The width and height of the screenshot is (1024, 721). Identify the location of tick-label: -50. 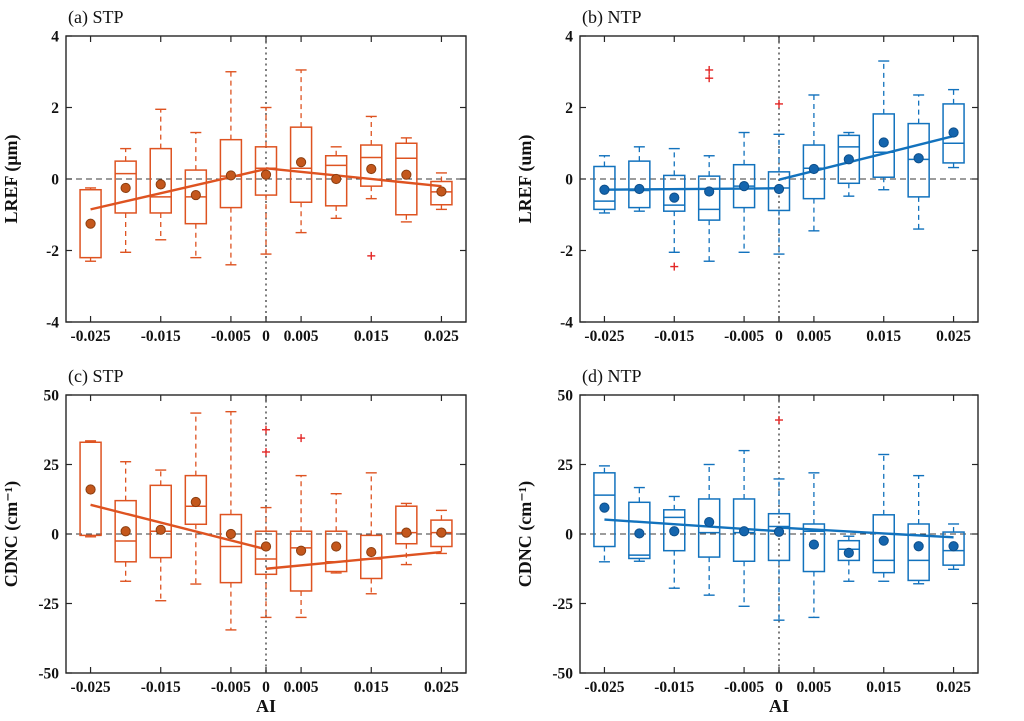
(562, 674).